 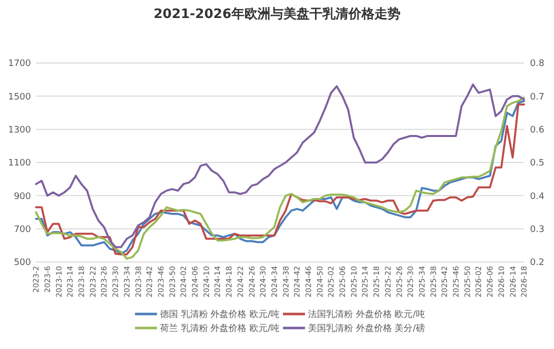 I want to click on y-tick-label: 1100, so click(x=20, y=163).